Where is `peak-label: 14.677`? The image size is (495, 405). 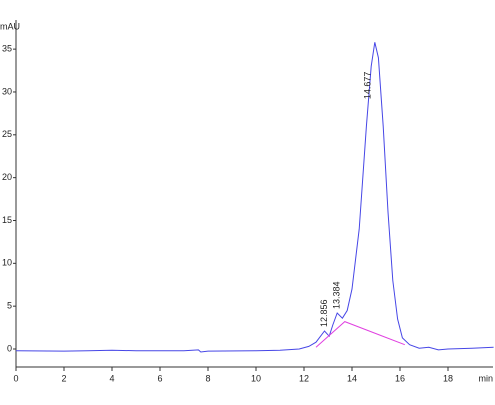
peak-label: 14.677 is located at coordinates (368, 86).